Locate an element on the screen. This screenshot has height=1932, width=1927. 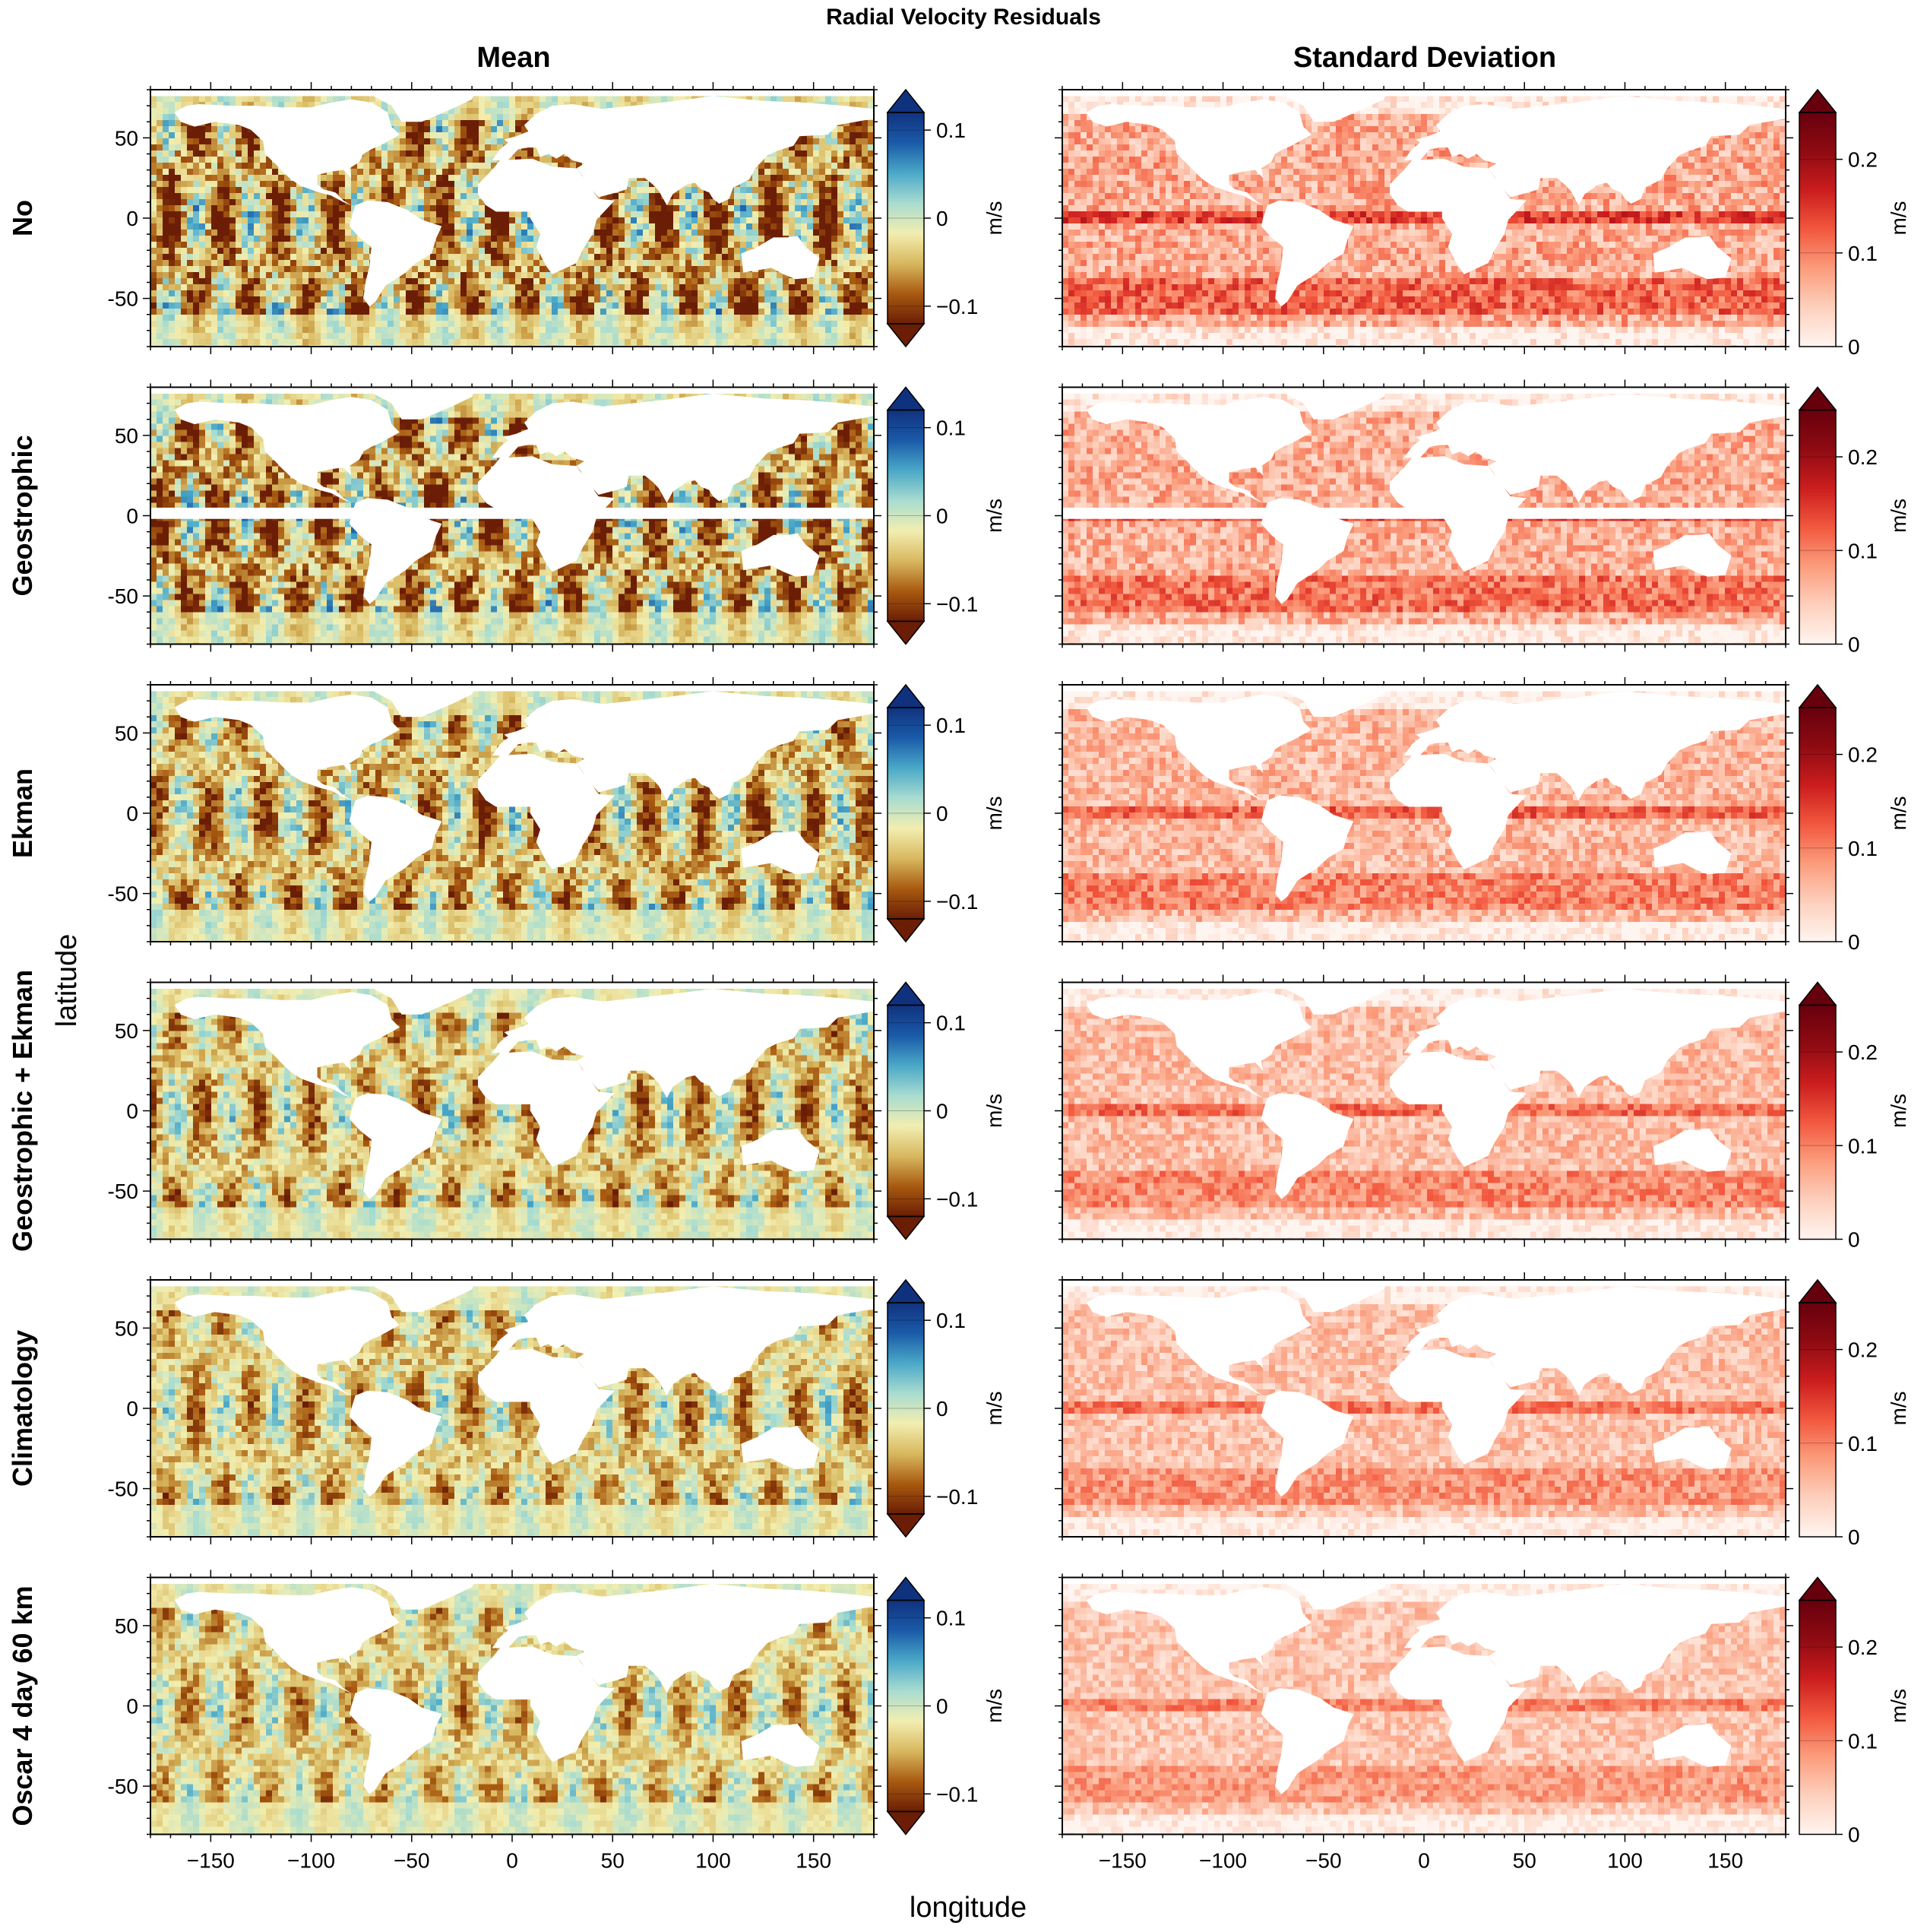
figure-title: Radial Velocity Residuals is located at coordinates (964, 17).